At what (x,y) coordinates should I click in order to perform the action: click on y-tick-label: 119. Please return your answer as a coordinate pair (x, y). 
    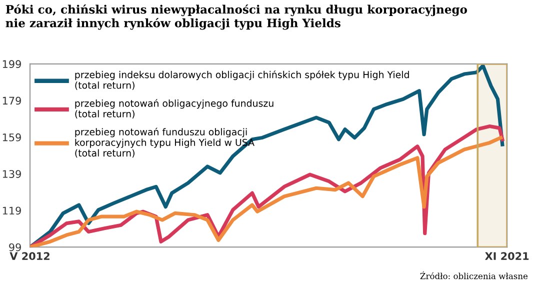
    Looking at the image, I should click on (11, 210).